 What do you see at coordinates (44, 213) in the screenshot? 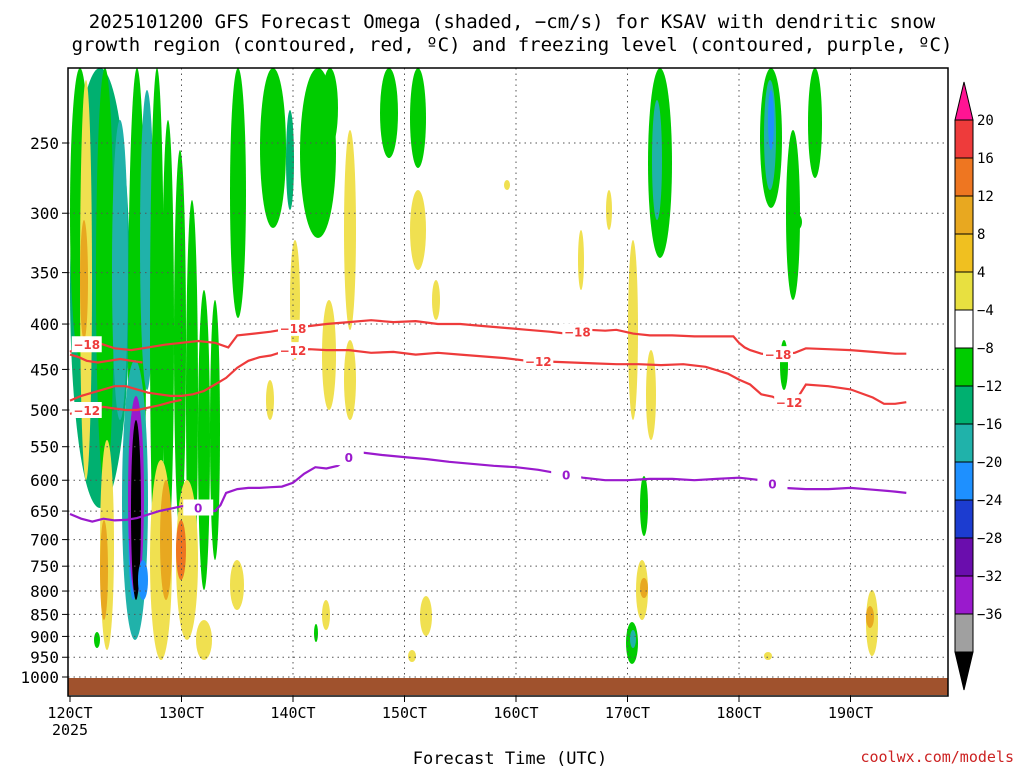
I see `y-tick-label: 300` at bounding box center [44, 213].